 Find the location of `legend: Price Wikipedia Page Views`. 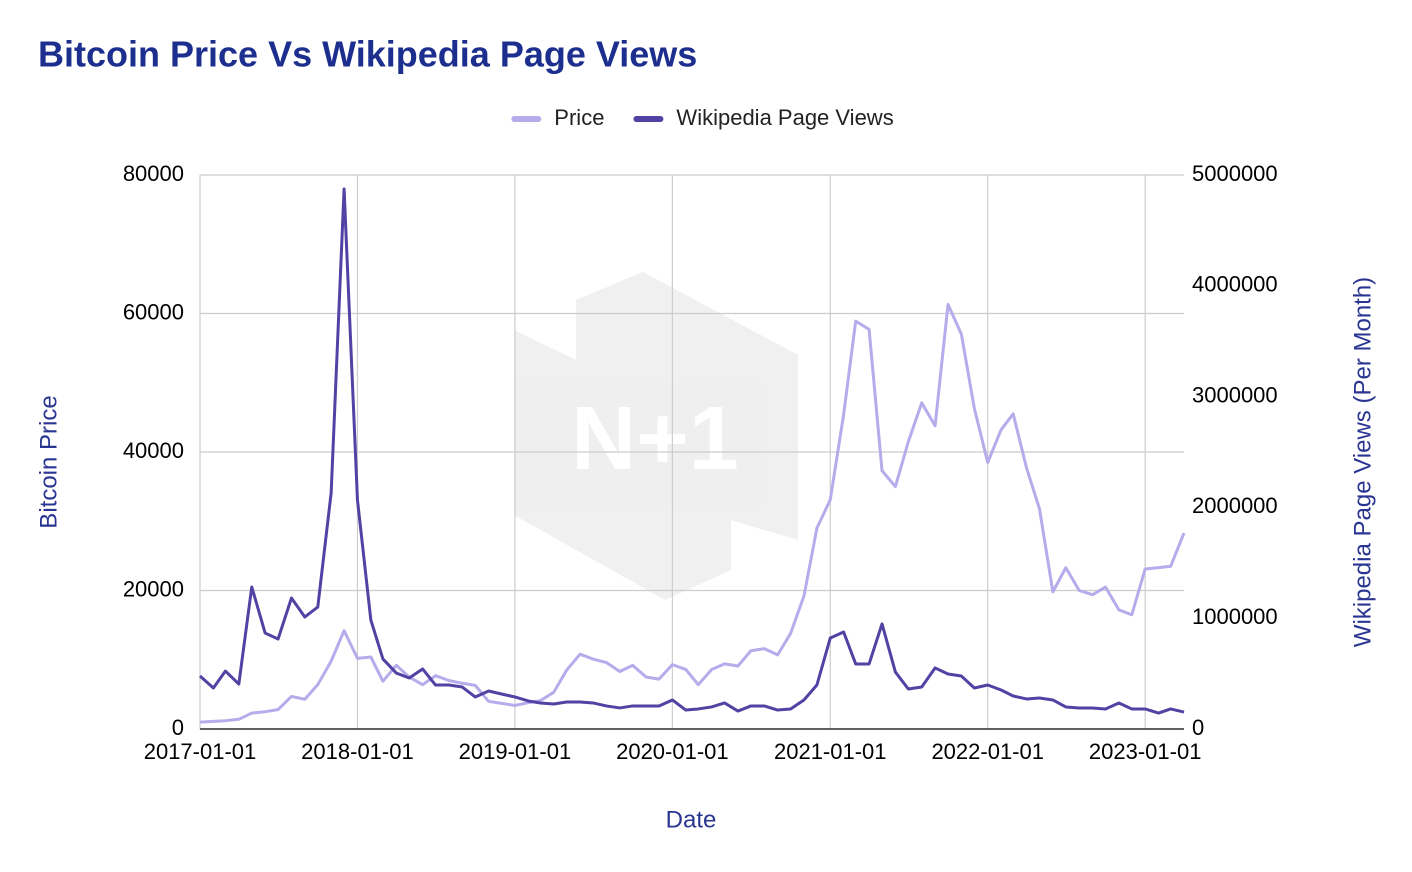

legend: Price Wikipedia Page Views is located at coordinates (702, 117).